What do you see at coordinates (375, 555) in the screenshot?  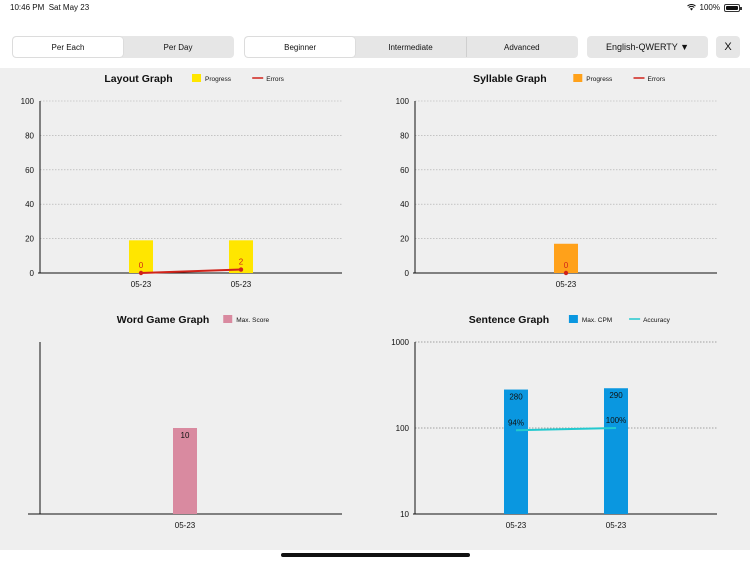 I see `home-indicator` at bounding box center [375, 555].